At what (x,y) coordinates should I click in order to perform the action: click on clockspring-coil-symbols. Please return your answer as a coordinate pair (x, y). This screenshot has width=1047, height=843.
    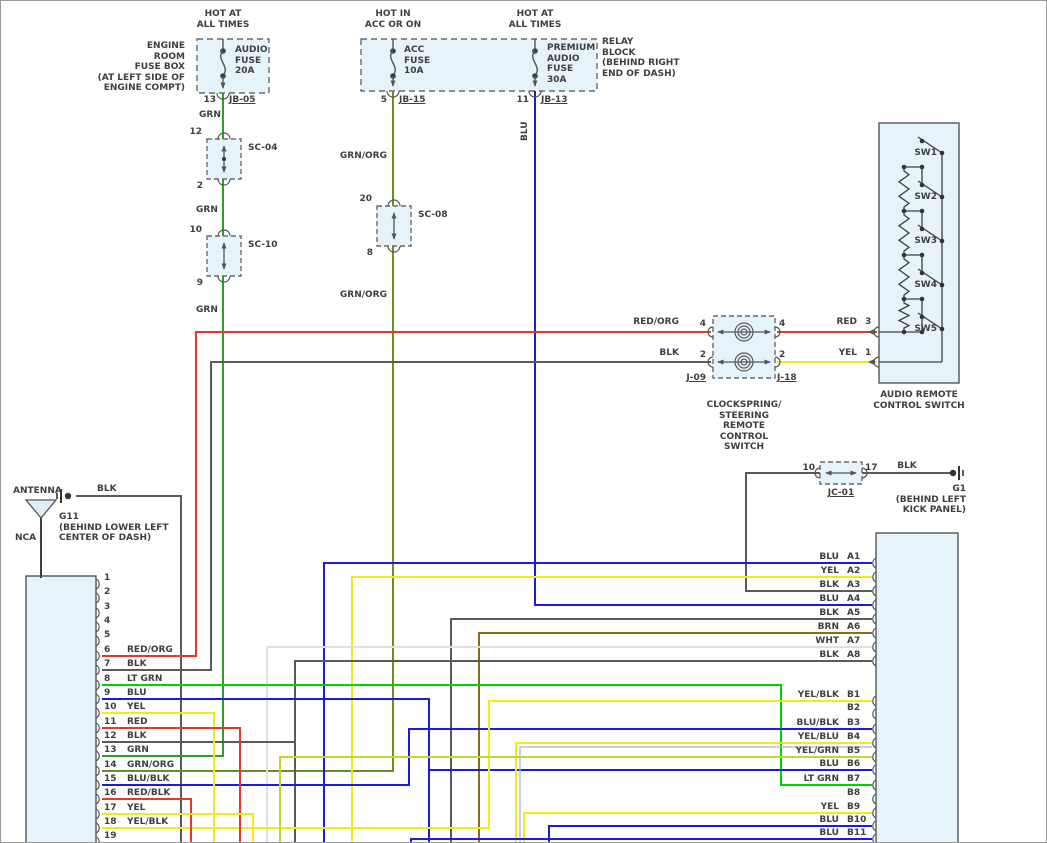
    Looking at the image, I should click on (744, 347).